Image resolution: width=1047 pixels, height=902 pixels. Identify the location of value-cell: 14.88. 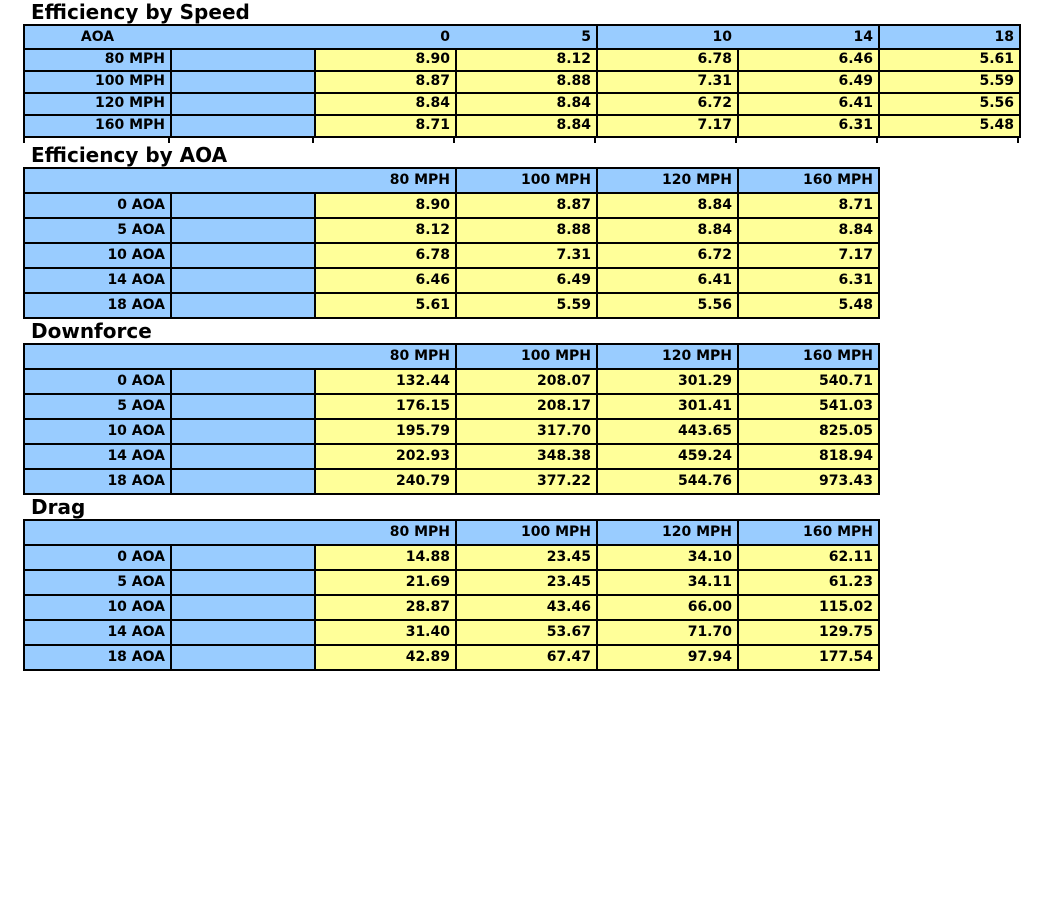
(384, 556).